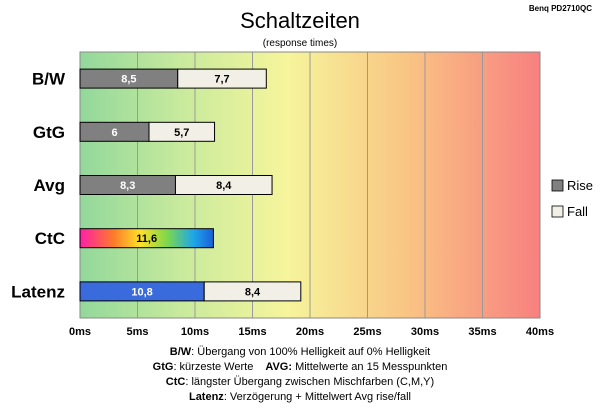 This screenshot has width=600, height=415. What do you see at coordinates (317, 397) in the screenshot?
I see `footer-text-latenz: : Verzögerung + Mittelwert Avg rise/fall` at bounding box center [317, 397].